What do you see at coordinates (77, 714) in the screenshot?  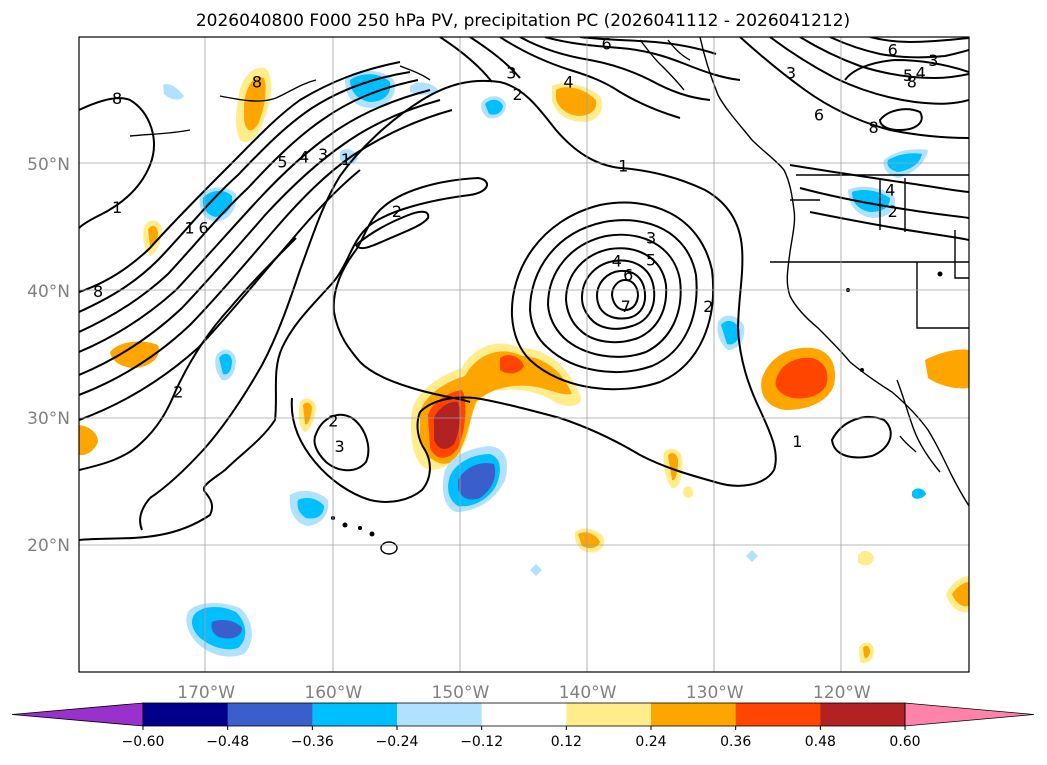 I see `colorbar-under-extension` at bounding box center [77, 714].